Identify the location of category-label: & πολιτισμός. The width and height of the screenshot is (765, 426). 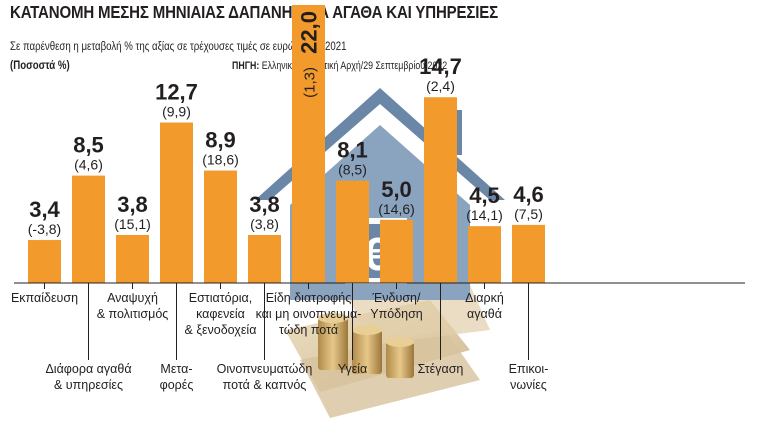
(133, 314).